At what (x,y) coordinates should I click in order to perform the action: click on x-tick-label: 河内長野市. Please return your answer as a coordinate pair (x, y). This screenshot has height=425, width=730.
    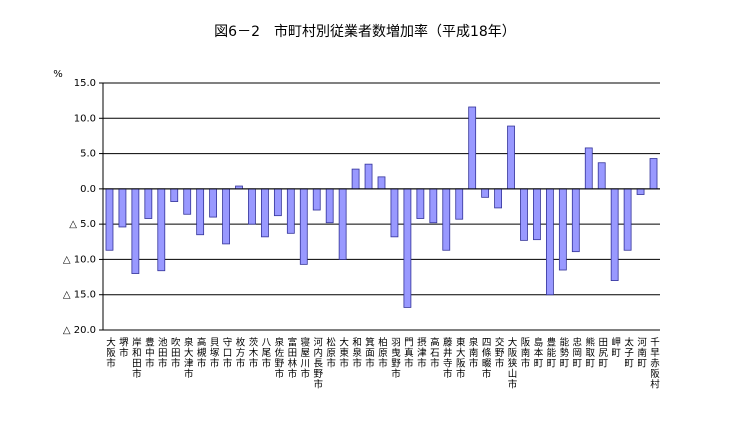
    Looking at the image, I should click on (317, 362).